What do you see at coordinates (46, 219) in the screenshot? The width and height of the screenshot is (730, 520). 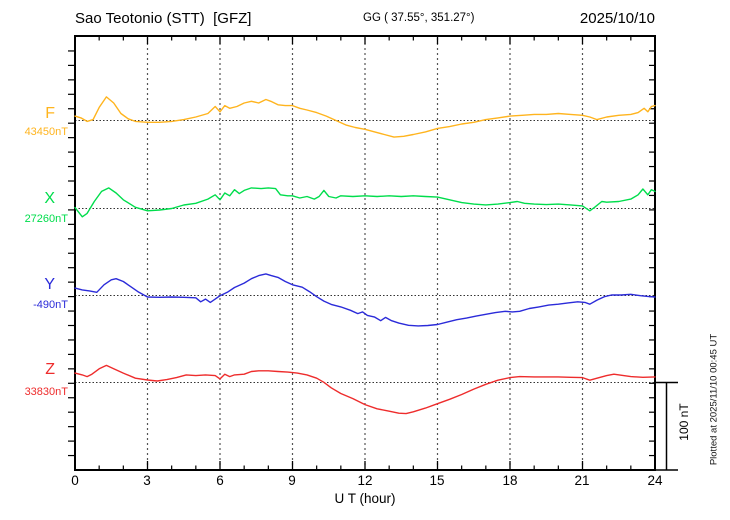 I see `series-baseline-X: 27260nT` at bounding box center [46, 219].